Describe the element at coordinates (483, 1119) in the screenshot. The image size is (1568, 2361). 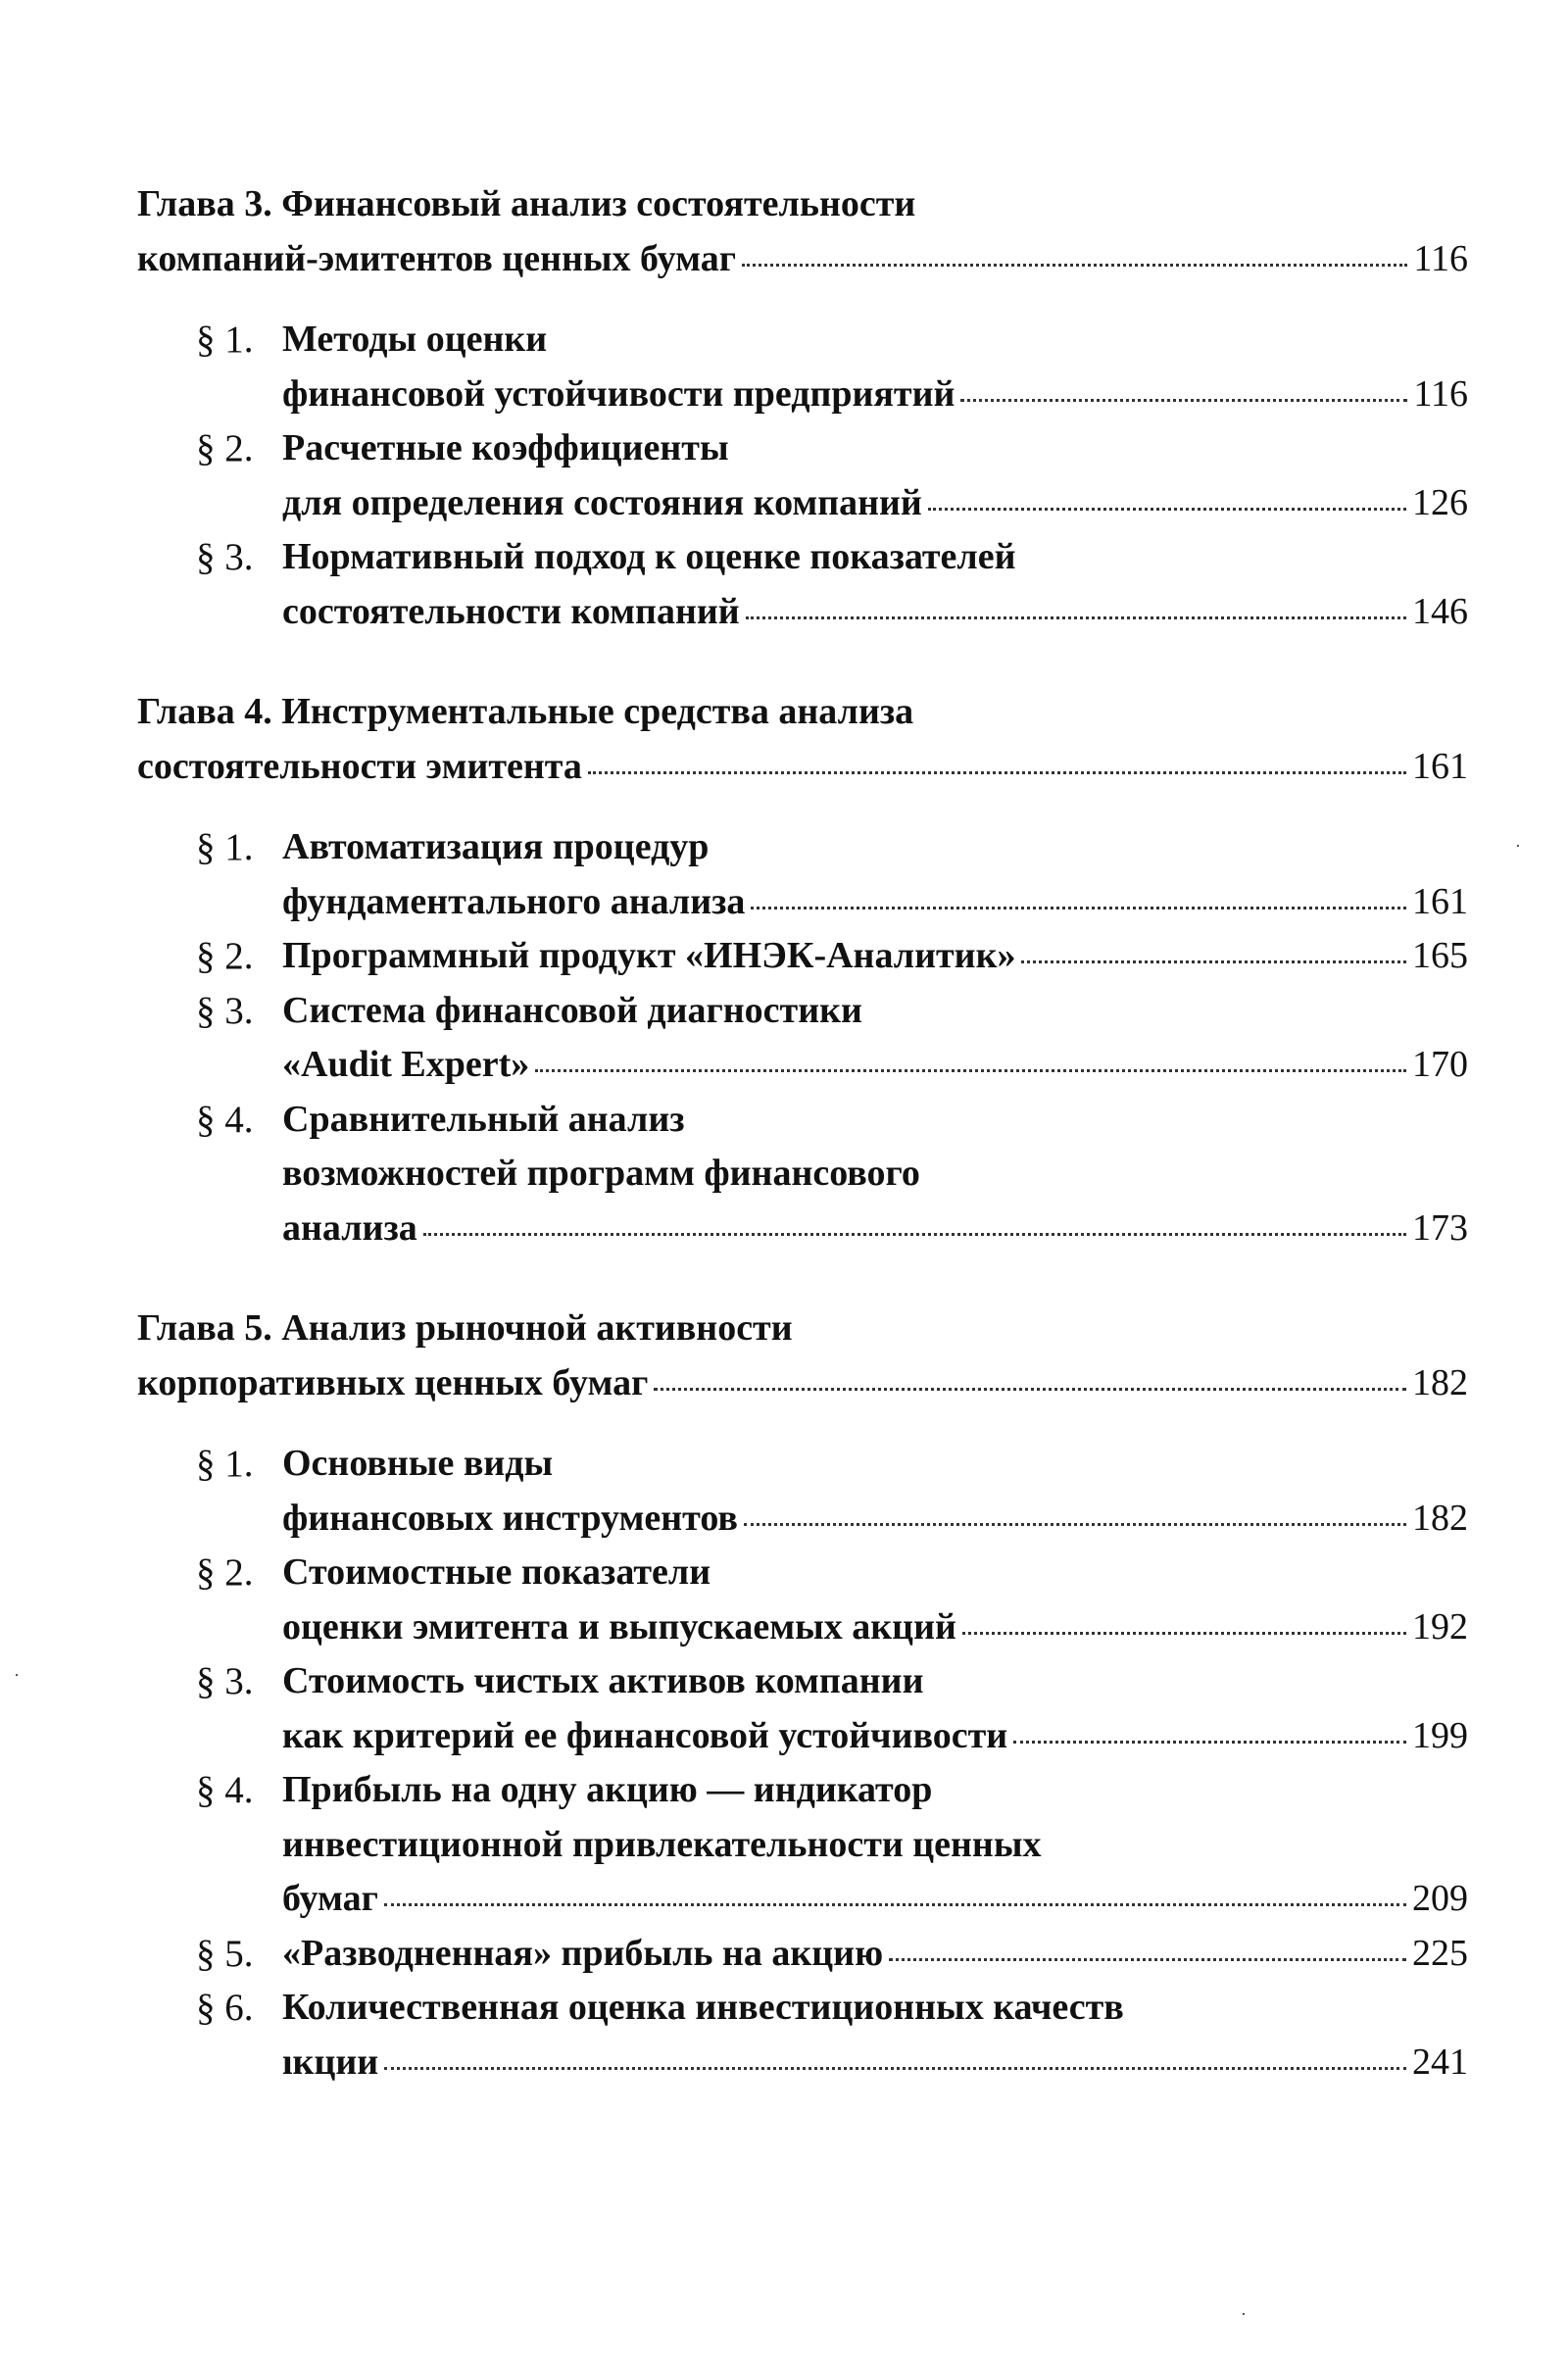
I see `entry-text: Сравнительный анализ` at that location.